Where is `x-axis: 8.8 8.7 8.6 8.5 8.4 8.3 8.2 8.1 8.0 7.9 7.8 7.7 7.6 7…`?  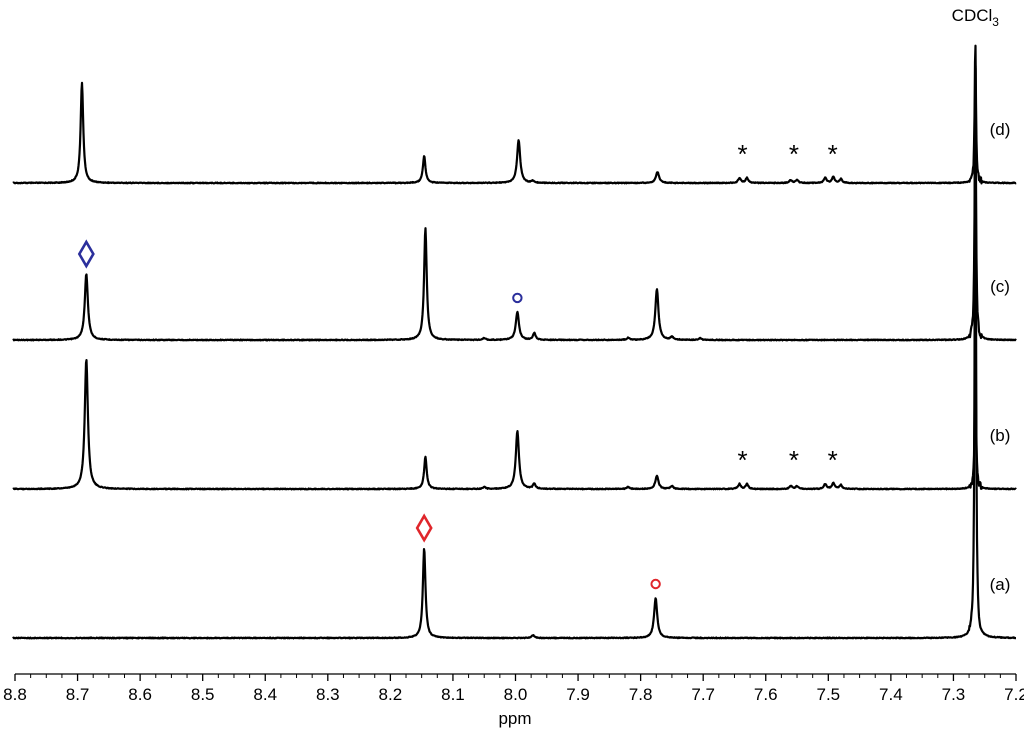
x-axis: 8.8 8.7 8.6 8.5 8.4 8.3 8.2 8.1 8.0 7.9 7.8 7.7 7.6 7… is located at coordinates (513, 688).